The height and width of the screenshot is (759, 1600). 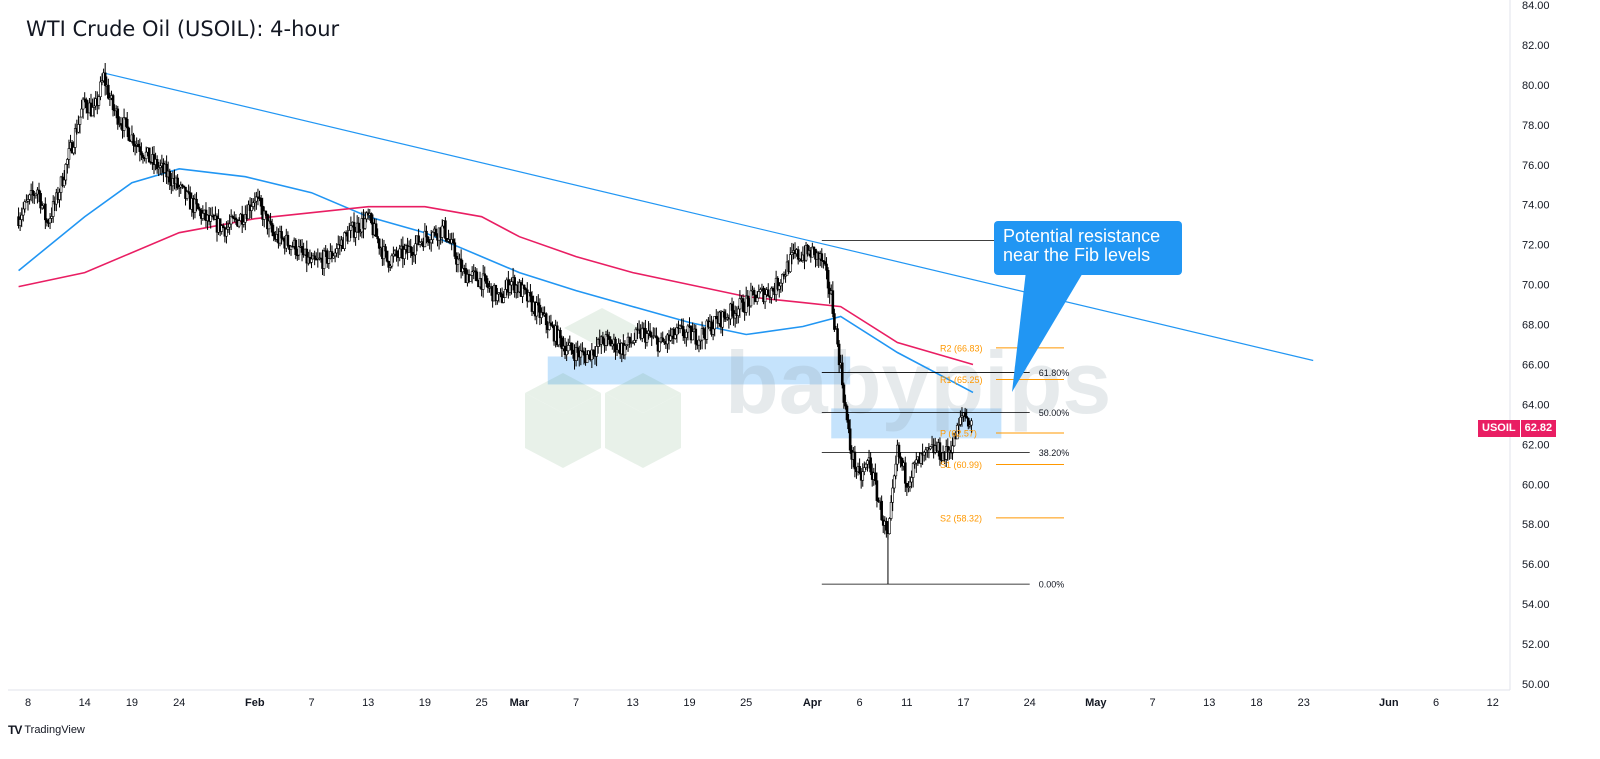 What do you see at coordinates (1030, 703) in the screenshot?
I see `x-tick-label: 24` at bounding box center [1030, 703].